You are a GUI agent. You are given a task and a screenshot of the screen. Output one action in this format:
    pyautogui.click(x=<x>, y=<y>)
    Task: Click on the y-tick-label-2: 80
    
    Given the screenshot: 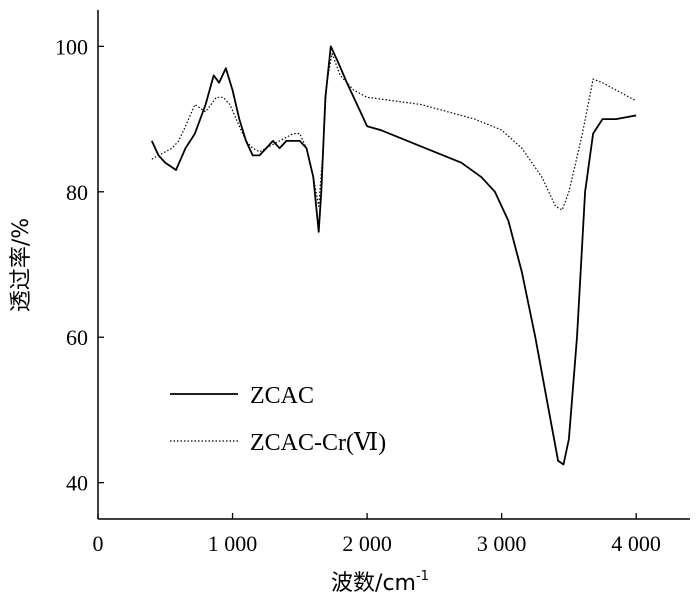 What is the action you would take?
    pyautogui.click(x=77, y=192)
    